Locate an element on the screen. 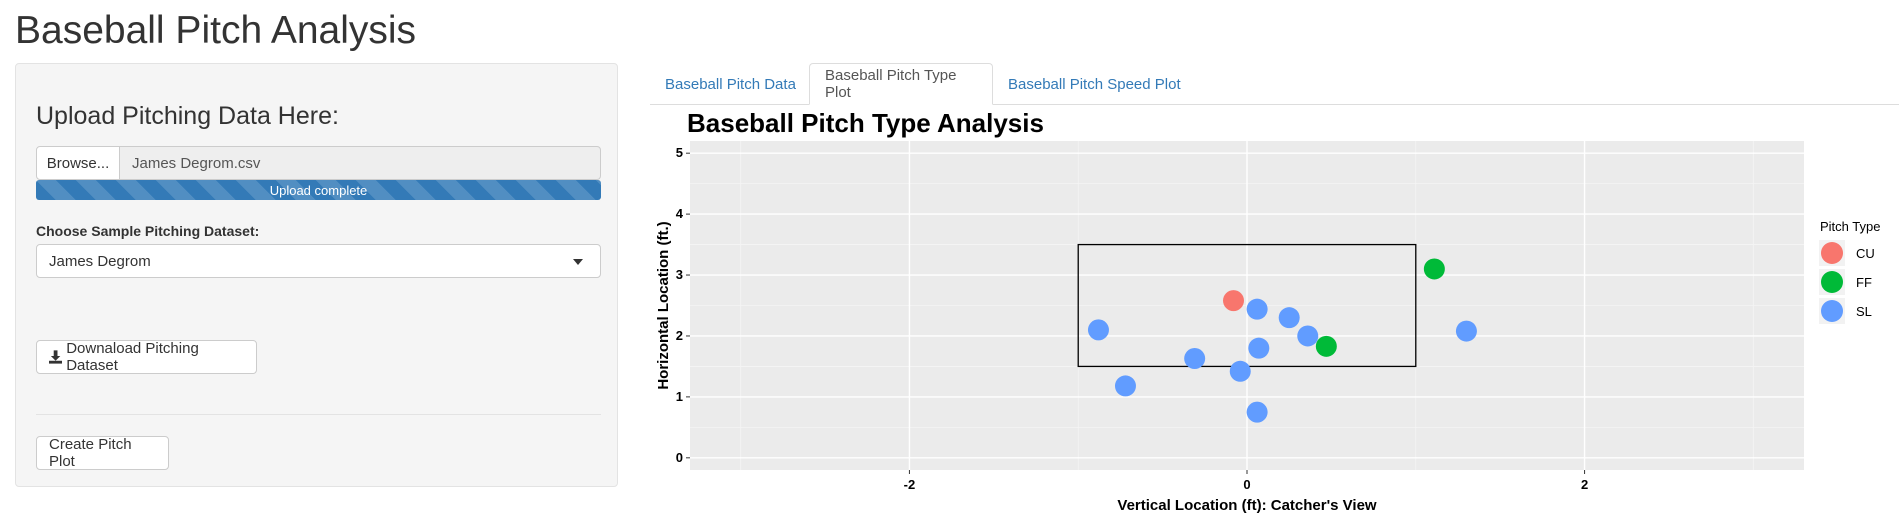 This screenshot has width=1899, height=519. y-tick-label: 3 is located at coordinates (679, 274).